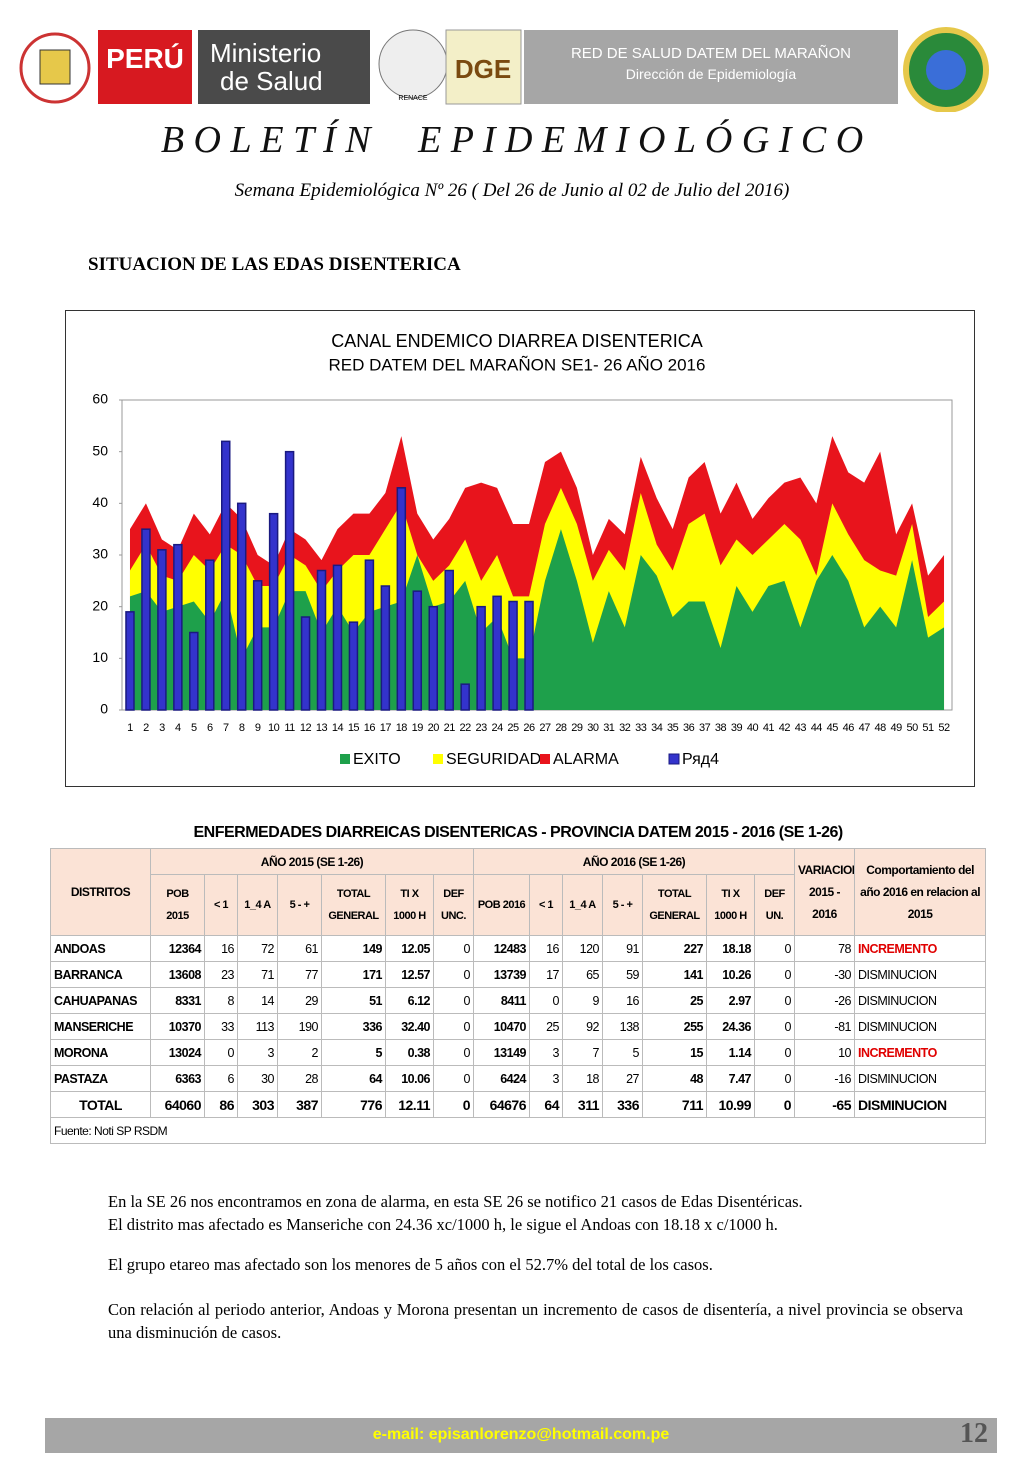 This screenshot has width=1024, height=1479. What do you see at coordinates (865, 728) in the screenshot?
I see `x-tick-label: 47` at bounding box center [865, 728].